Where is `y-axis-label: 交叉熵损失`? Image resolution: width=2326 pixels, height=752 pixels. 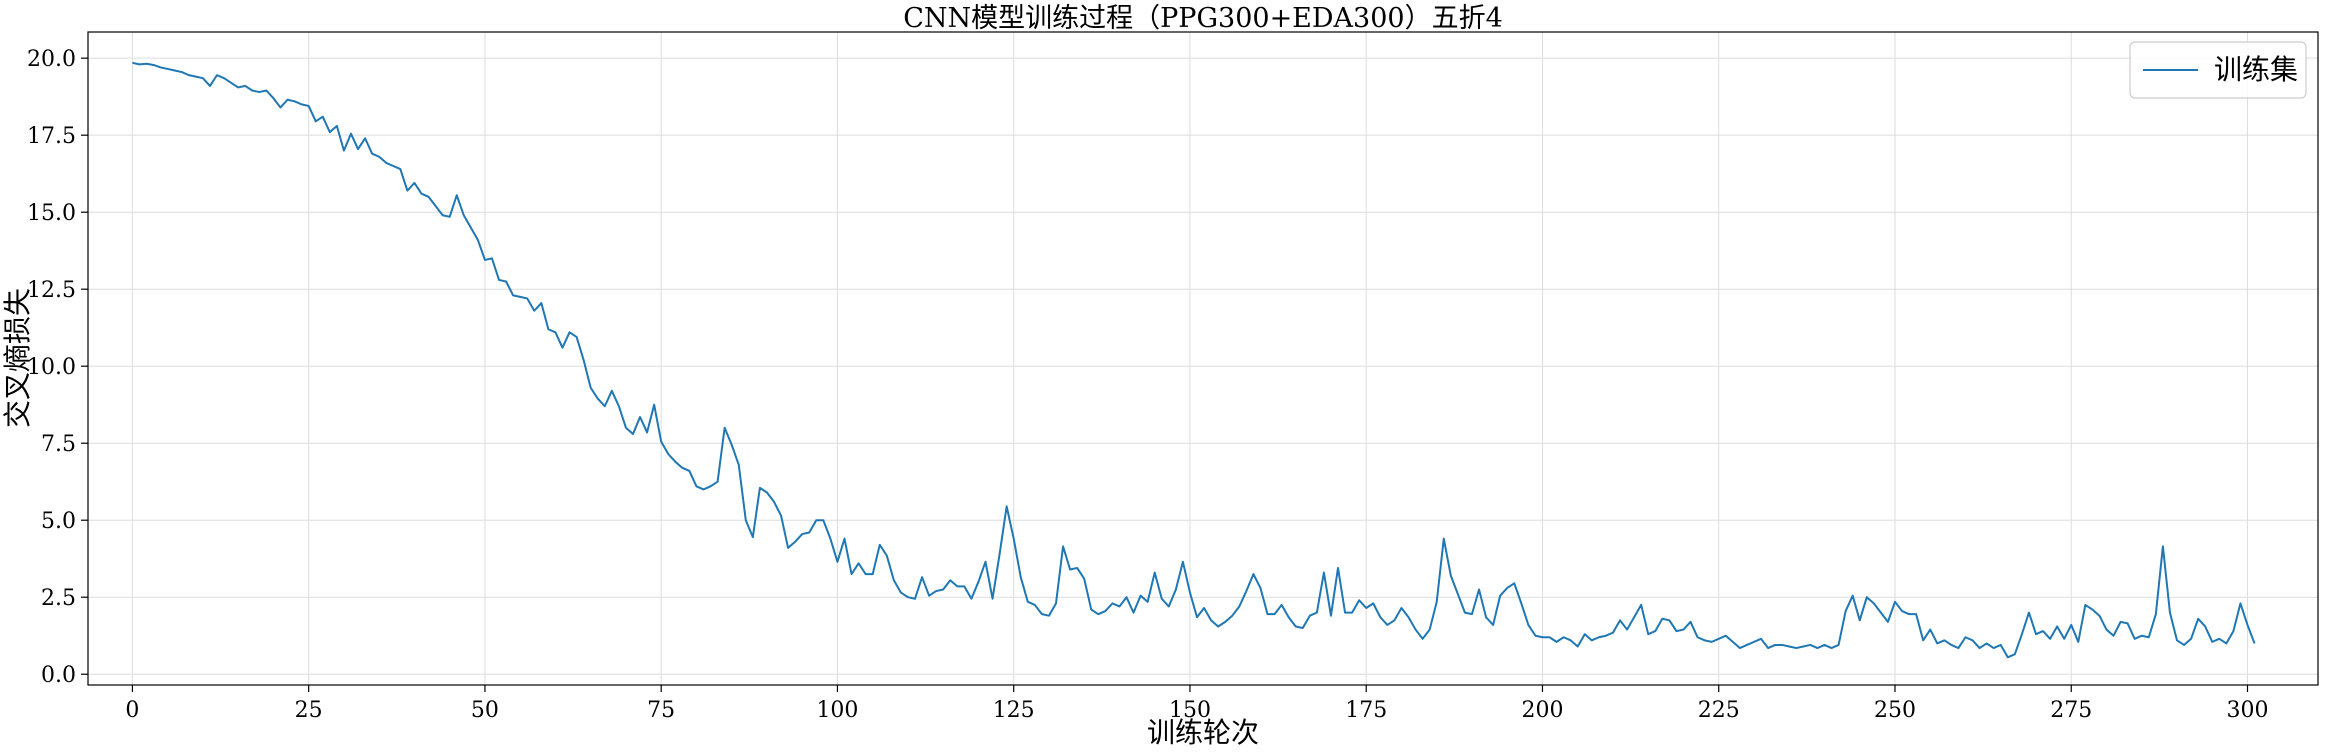
y-axis-label: 交叉熵损失 is located at coordinates (17, 358).